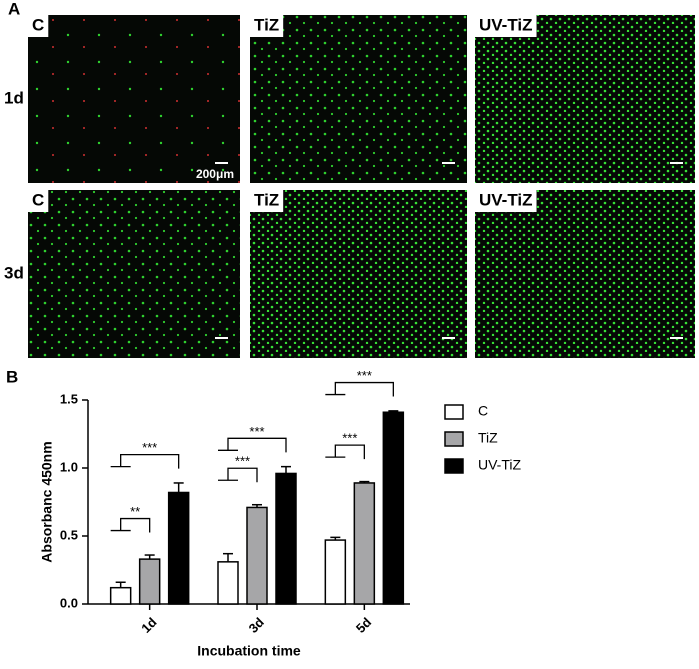 This screenshot has width=699, height=669. What do you see at coordinates (47, 501) in the screenshot?
I see `y-axis-label: Absorbanc 450nm` at bounding box center [47, 501].